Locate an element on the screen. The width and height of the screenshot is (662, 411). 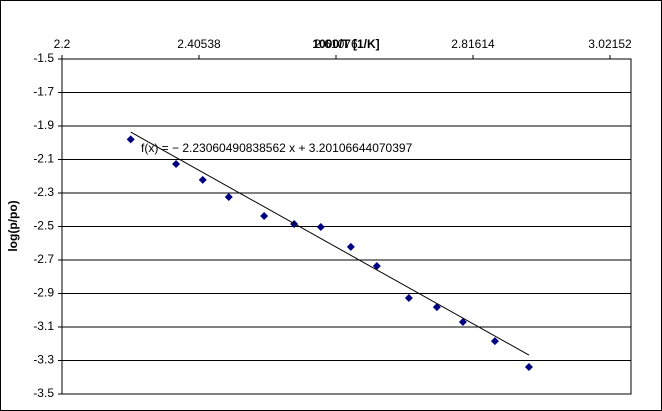
x-tick-label: 2.81614 is located at coordinates (473, 44).